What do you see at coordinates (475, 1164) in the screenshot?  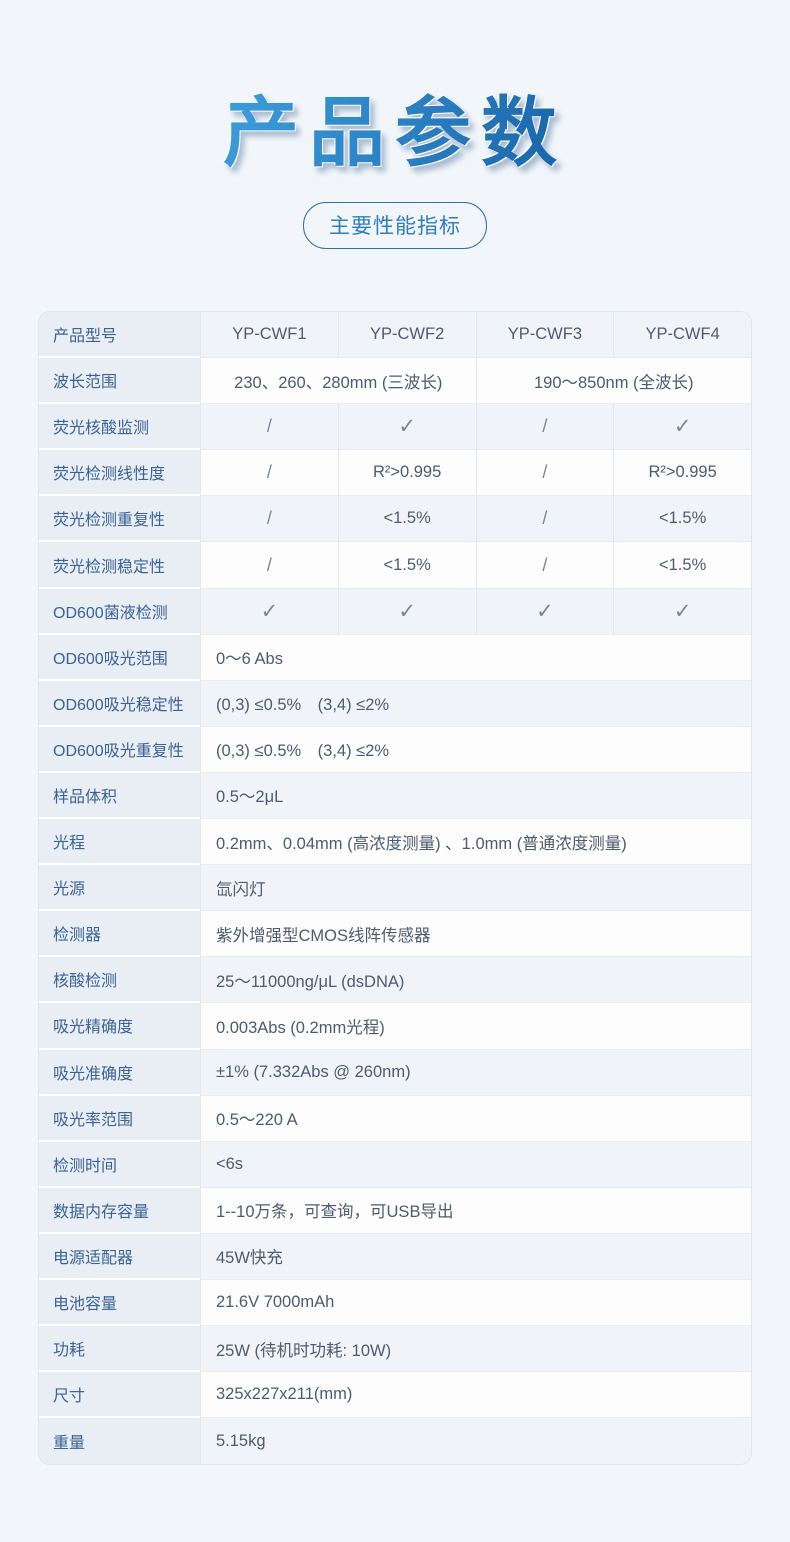 I see `spec-value: <6s` at bounding box center [475, 1164].